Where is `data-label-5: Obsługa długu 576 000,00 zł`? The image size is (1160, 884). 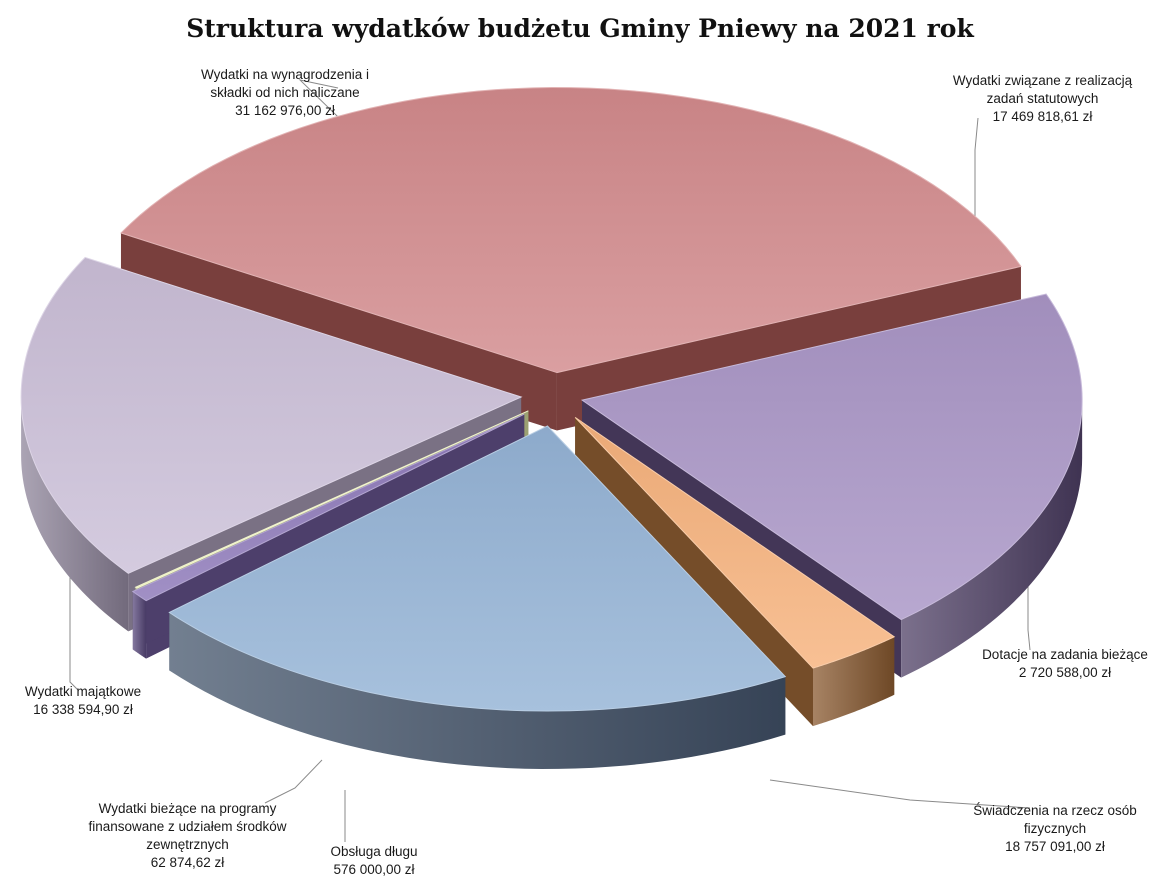
data-label-5: Obsługa długu 576 000,00 zł is located at coordinates (374, 861).